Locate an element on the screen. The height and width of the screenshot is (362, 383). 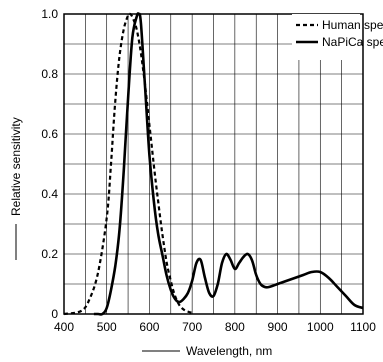
legend: Human spectral NaPiCa spectral is located at coordinates (337, 37).